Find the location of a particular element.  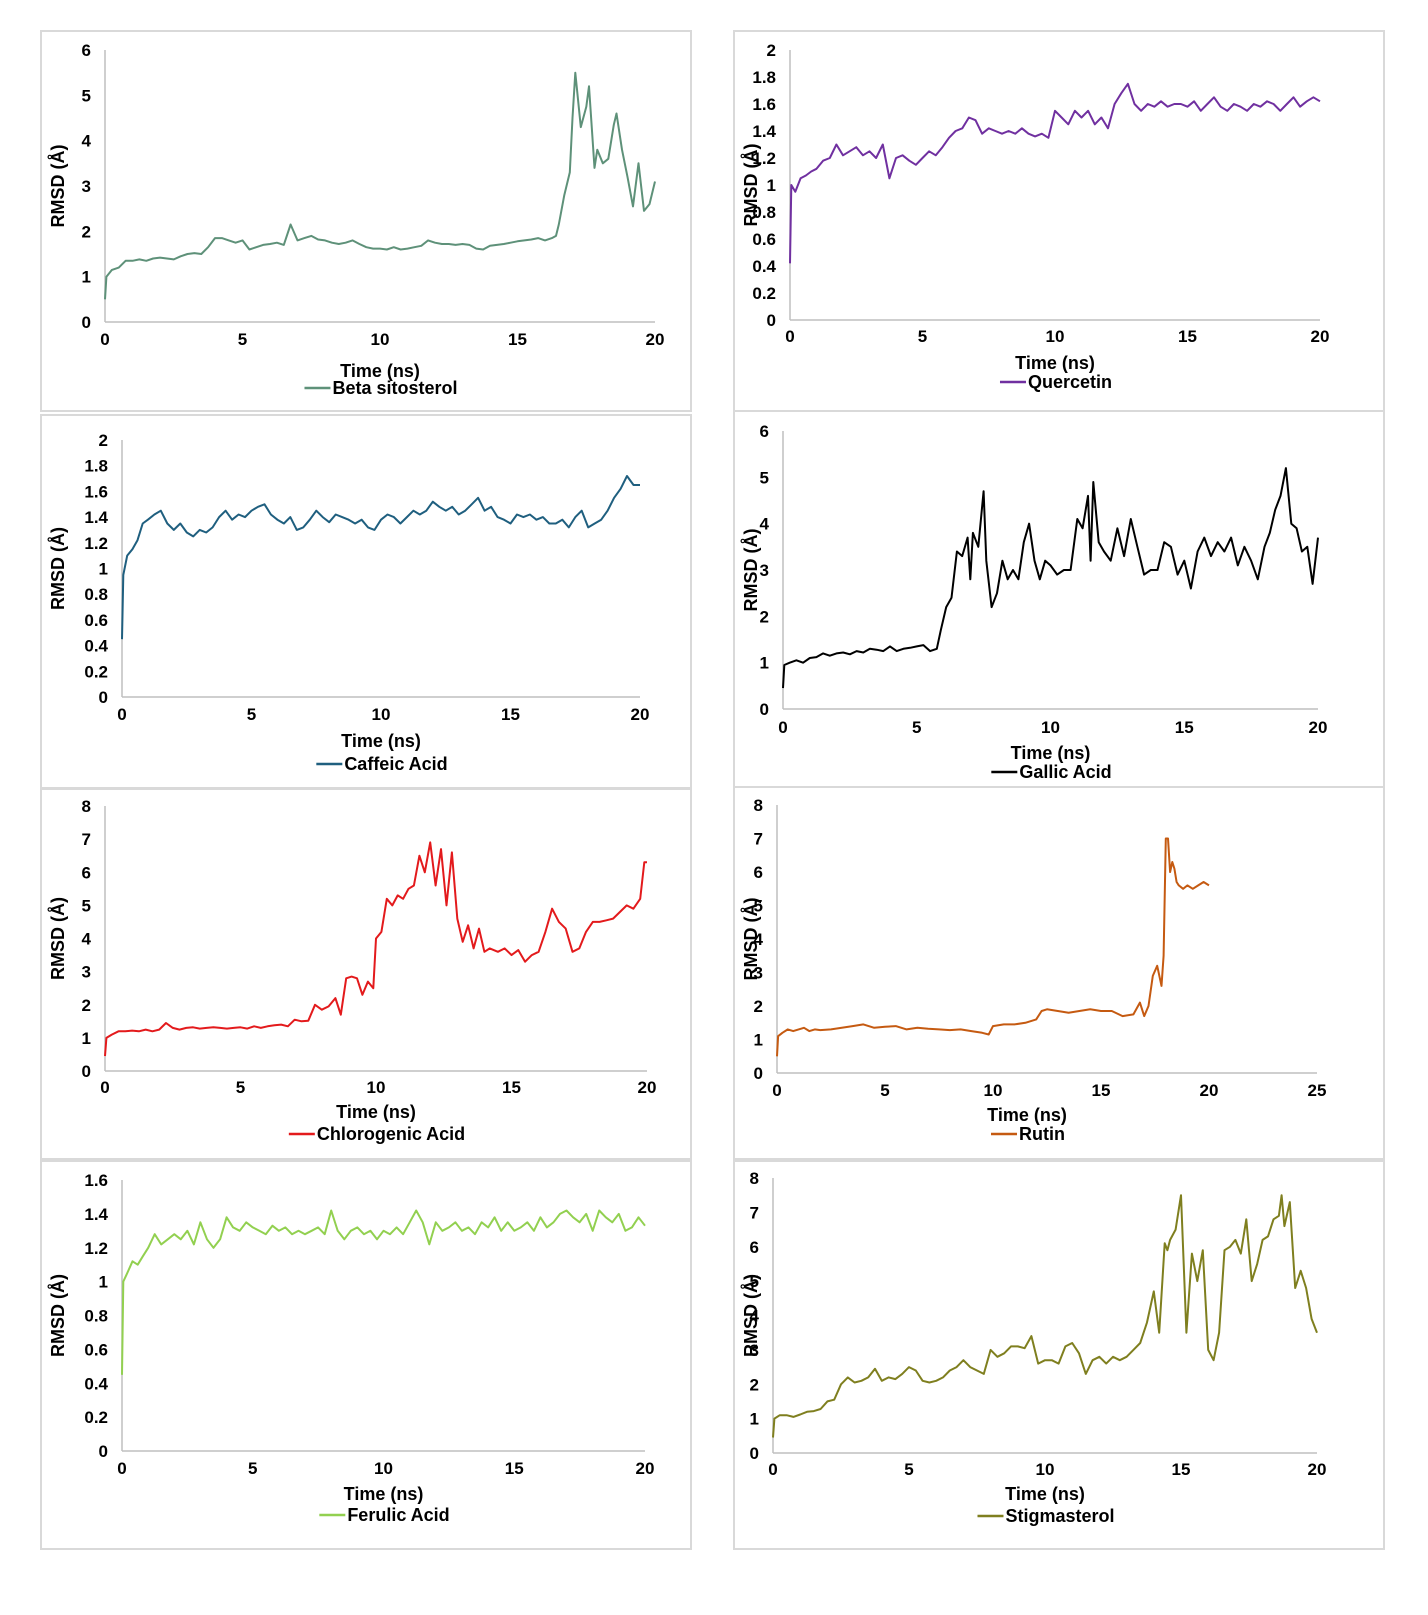

legend-label: Rutin is located at coordinates (1042, 1134).